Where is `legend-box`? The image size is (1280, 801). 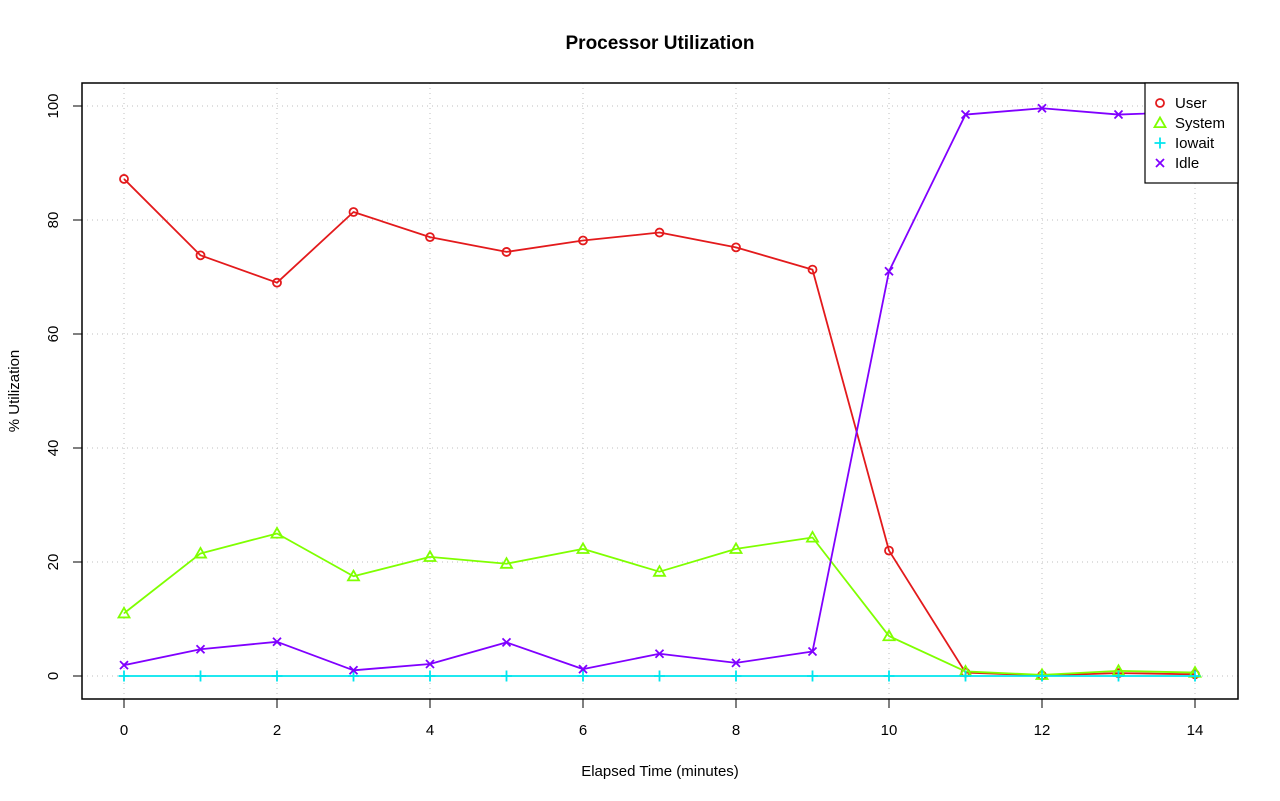
legend-box is located at coordinates (1191, 133).